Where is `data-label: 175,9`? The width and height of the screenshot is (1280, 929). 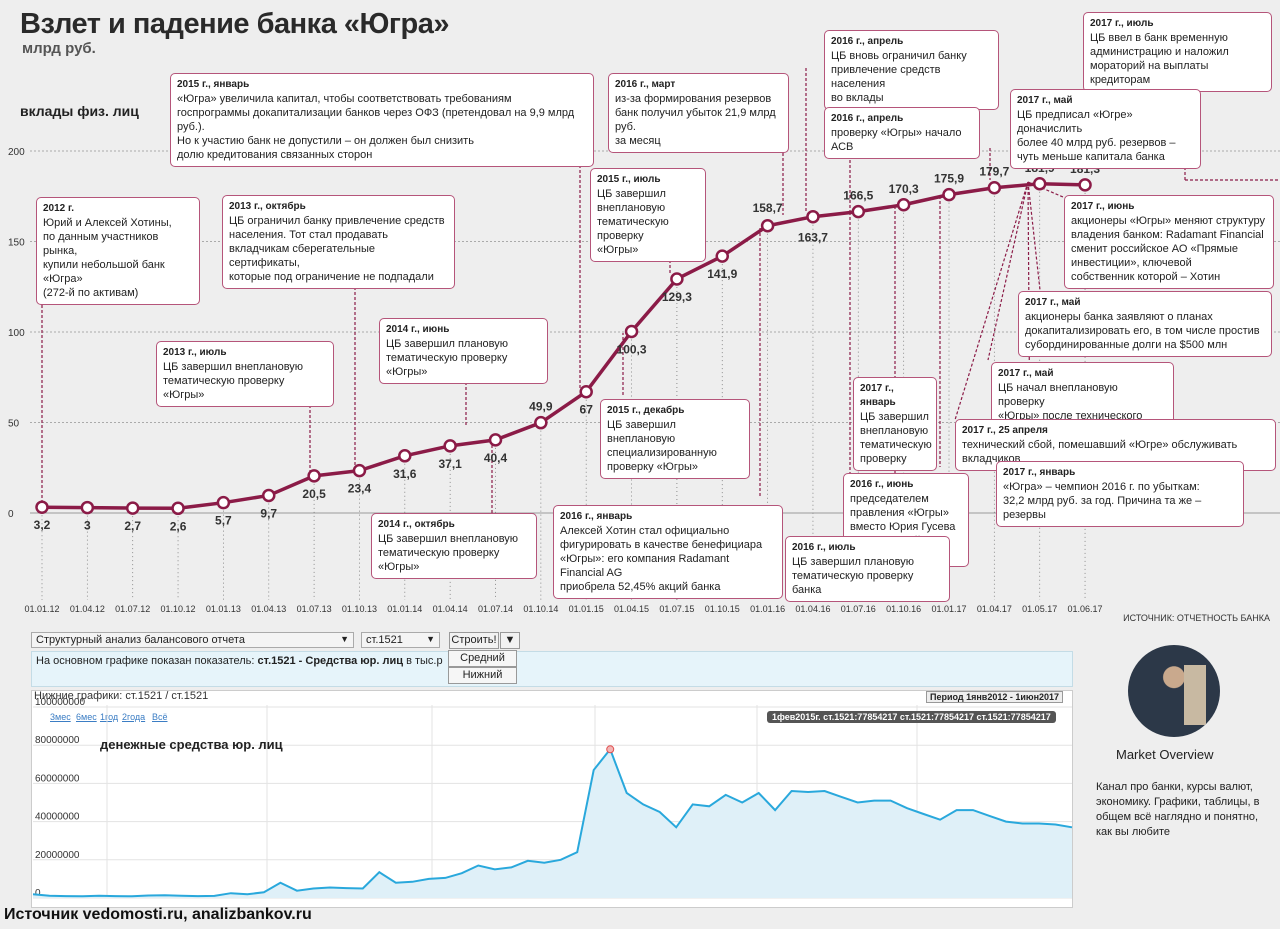 data-label: 175,9 is located at coordinates (949, 179).